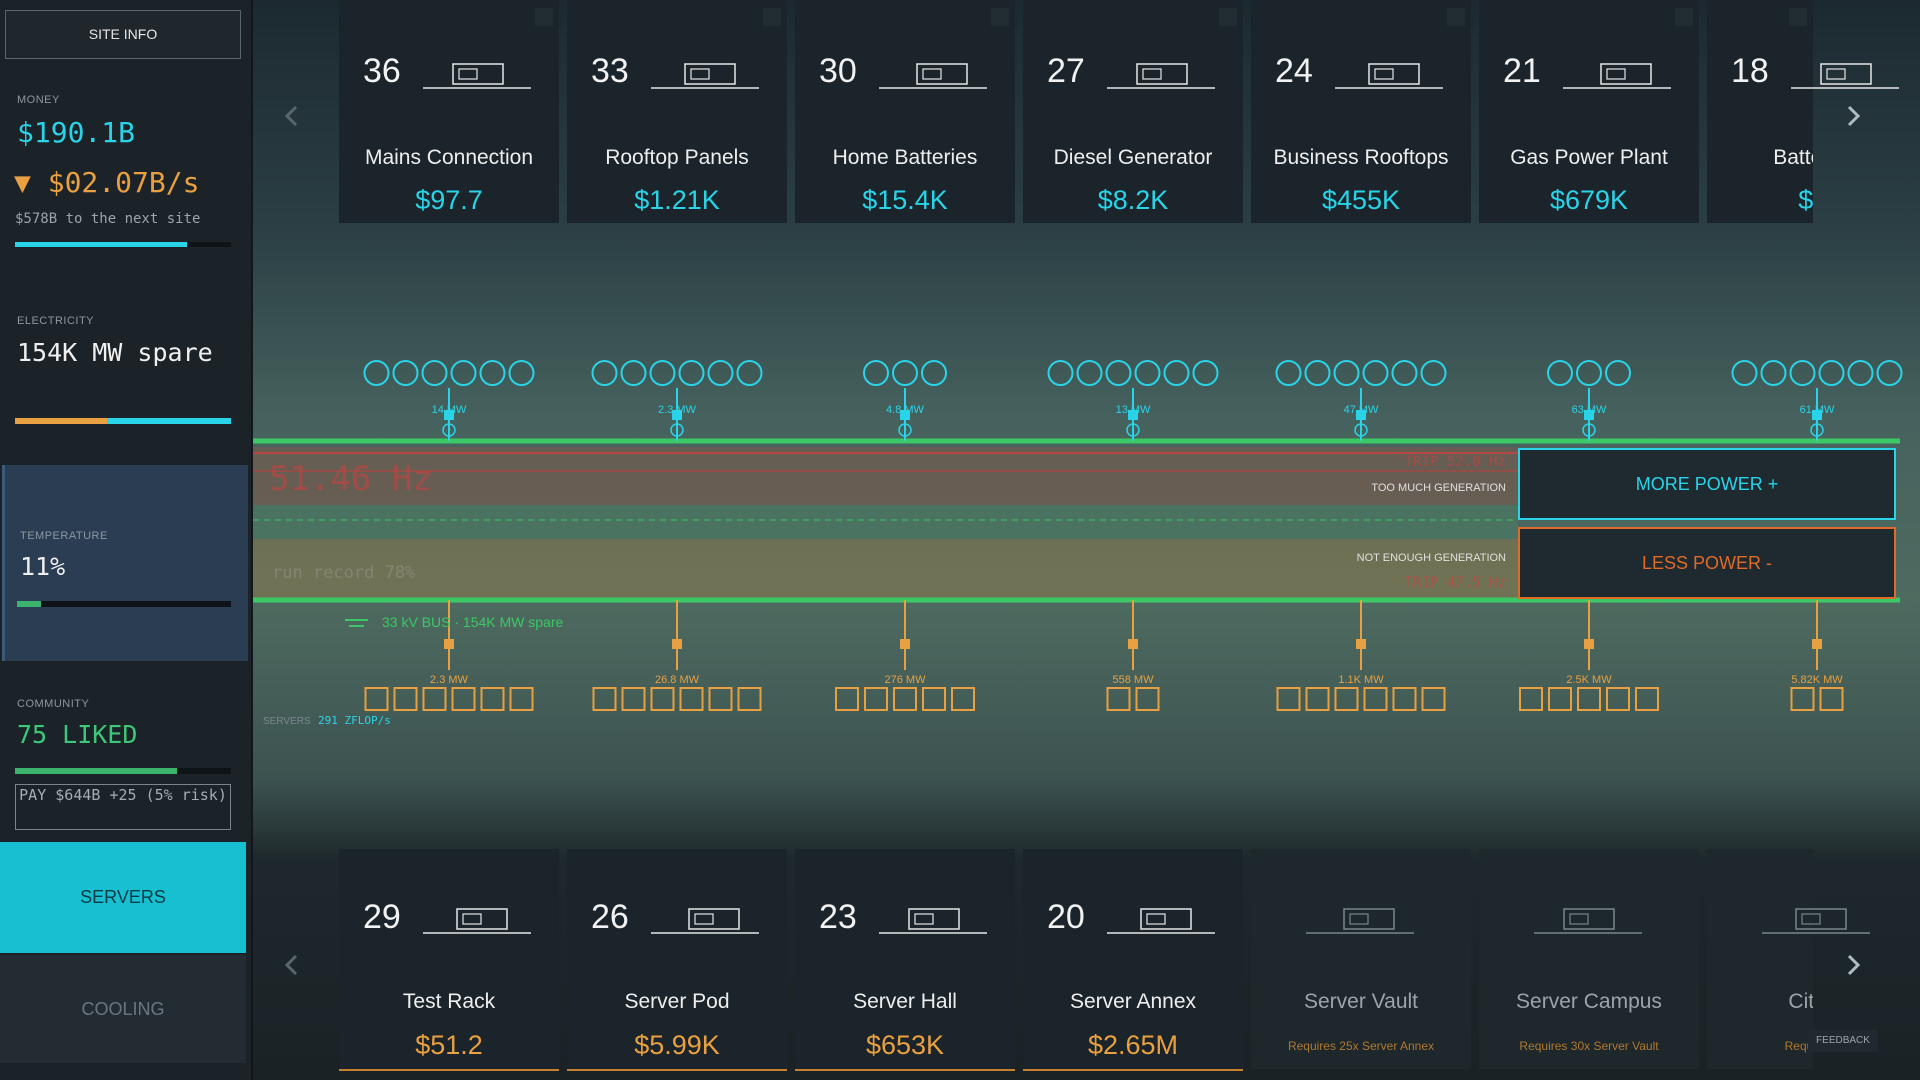 Image resolution: width=1920 pixels, height=1080 pixels. What do you see at coordinates (610, 71) in the screenshot?
I see `generator-count: 33` at bounding box center [610, 71].